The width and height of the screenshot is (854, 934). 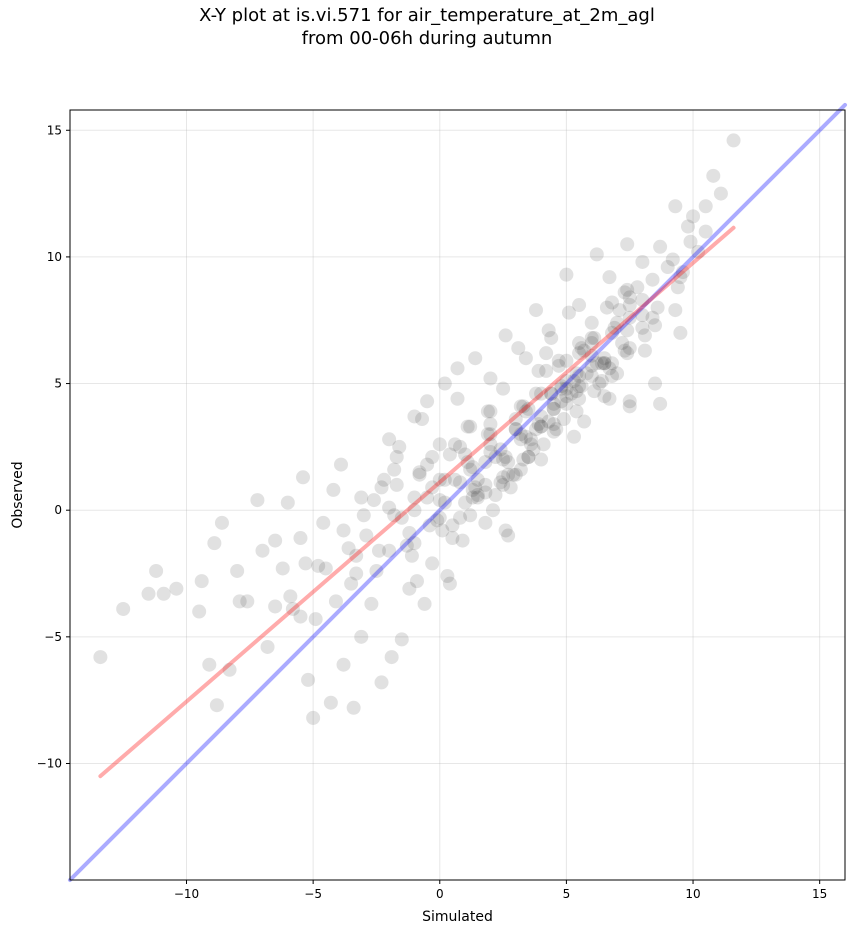 What do you see at coordinates (313, 894) in the screenshot?
I see `x-tick-label: −5` at bounding box center [313, 894].